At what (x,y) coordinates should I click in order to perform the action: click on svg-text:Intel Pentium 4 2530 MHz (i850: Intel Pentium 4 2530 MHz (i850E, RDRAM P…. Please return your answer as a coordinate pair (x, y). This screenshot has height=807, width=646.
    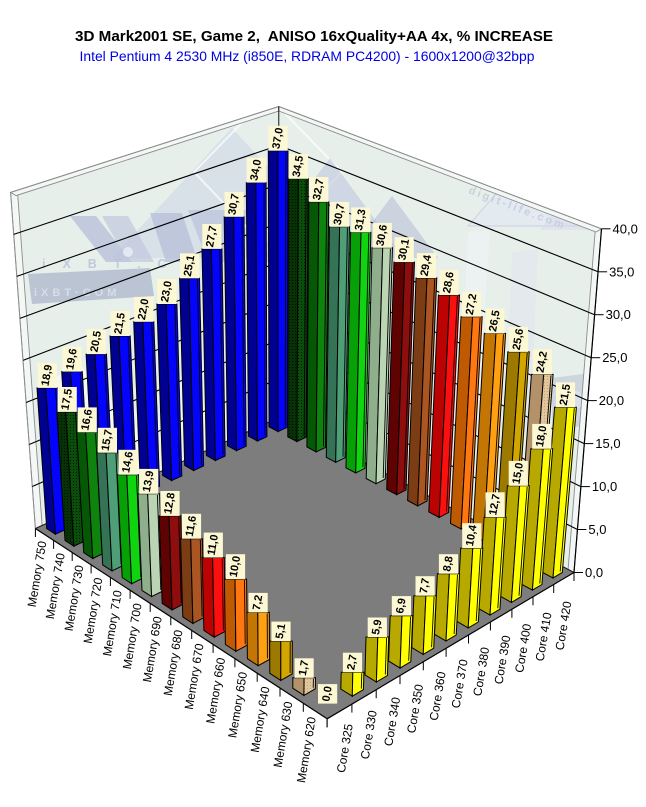
    Looking at the image, I should click on (307, 56).